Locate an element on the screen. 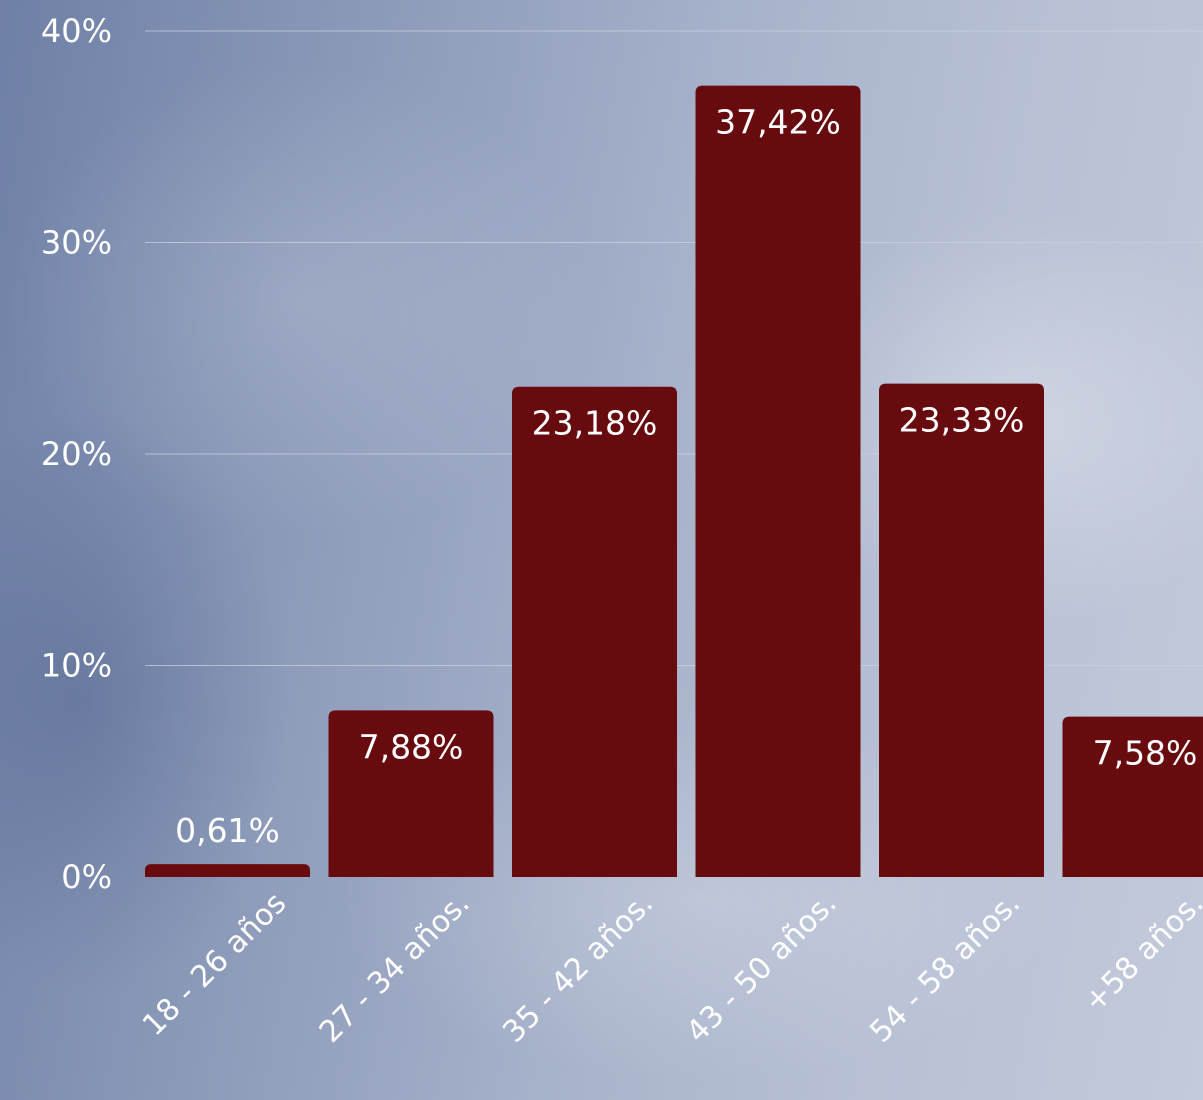  y-tick-label: 30% is located at coordinates (76, 243).